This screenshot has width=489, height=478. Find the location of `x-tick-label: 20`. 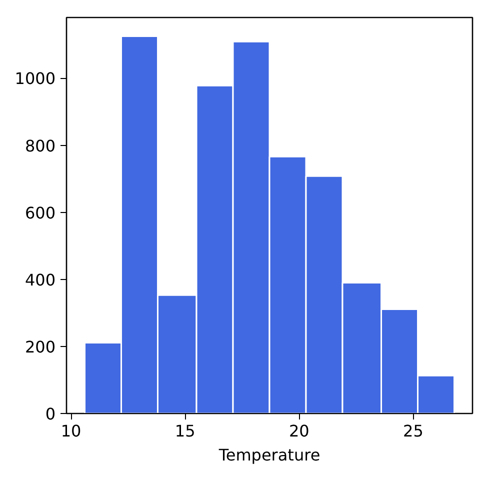

x-tick-label: 20 is located at coordinates (299, 431).